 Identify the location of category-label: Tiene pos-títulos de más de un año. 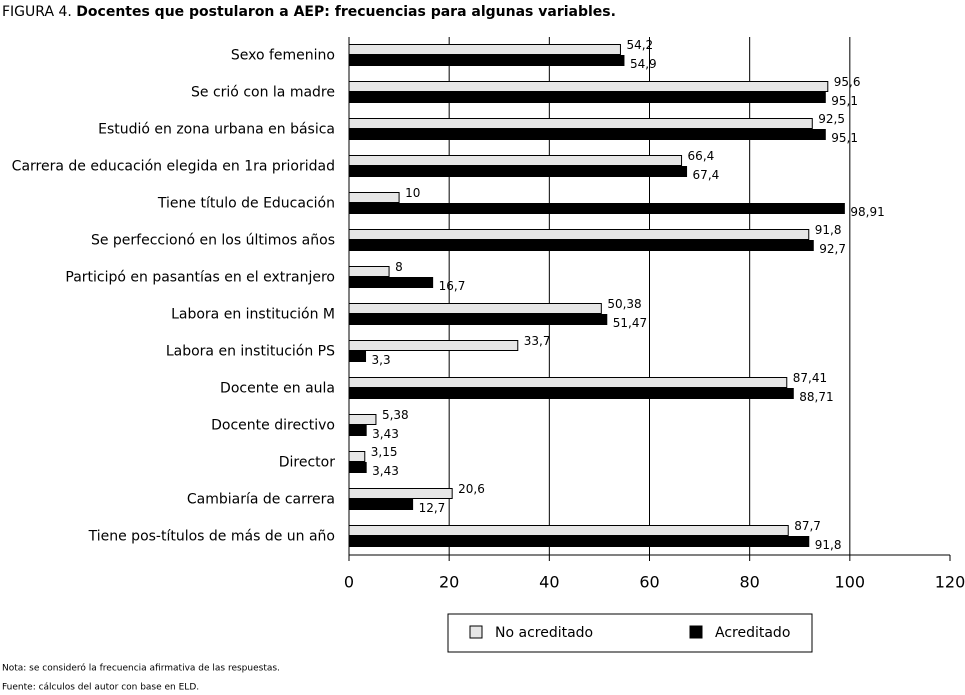
(211, 537).